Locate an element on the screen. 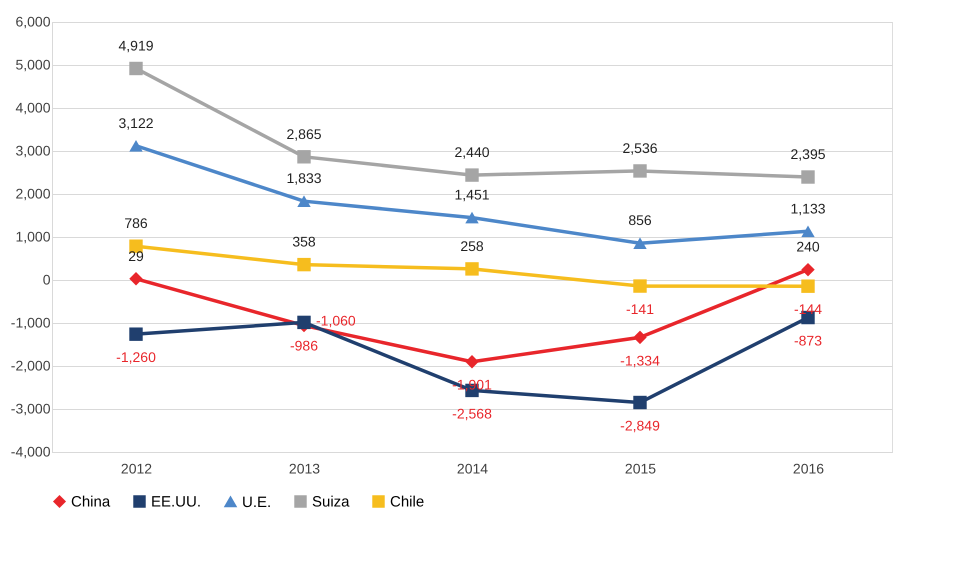 This screenshot has width=977, height=588. data-label: -1,060 is located at coordinates (336, 320).